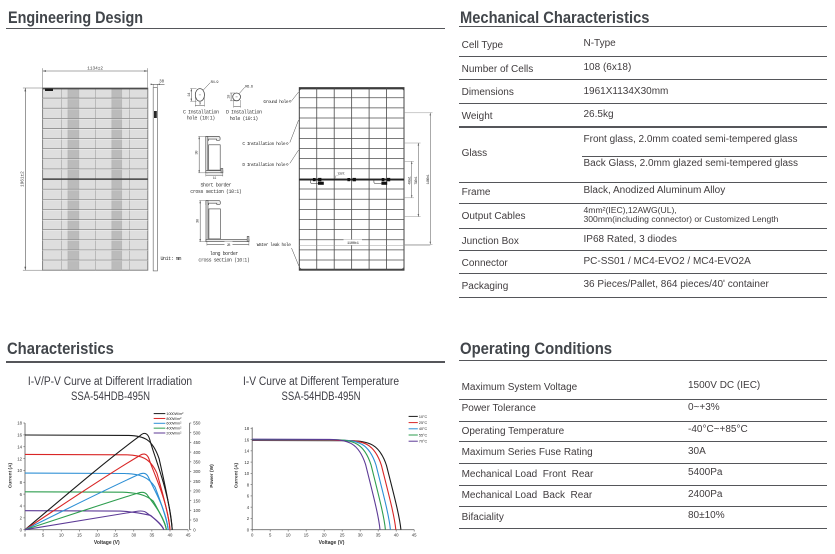  I want to click on svg-text: Short border, so click(215, 186).